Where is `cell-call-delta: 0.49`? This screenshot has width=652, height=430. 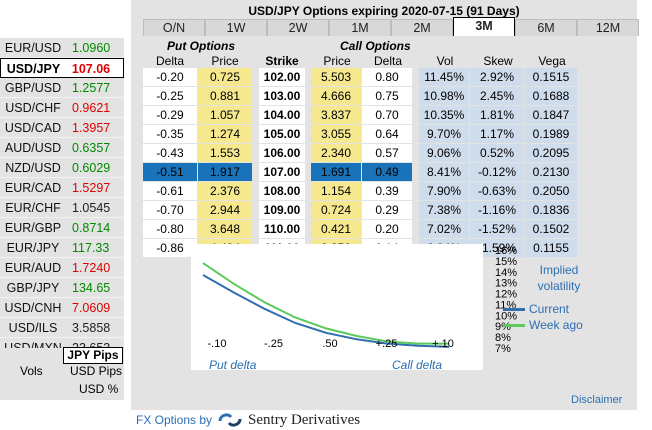 cell-call-delta: 0.49 is located at coordinates (387, 172).